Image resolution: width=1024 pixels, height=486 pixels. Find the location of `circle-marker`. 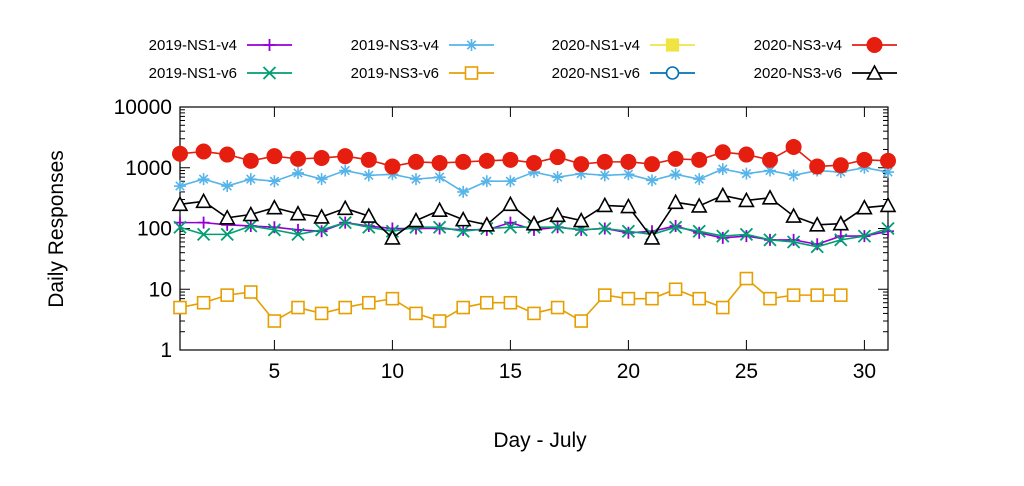

circle-marker is located at coordinates (672, 73).